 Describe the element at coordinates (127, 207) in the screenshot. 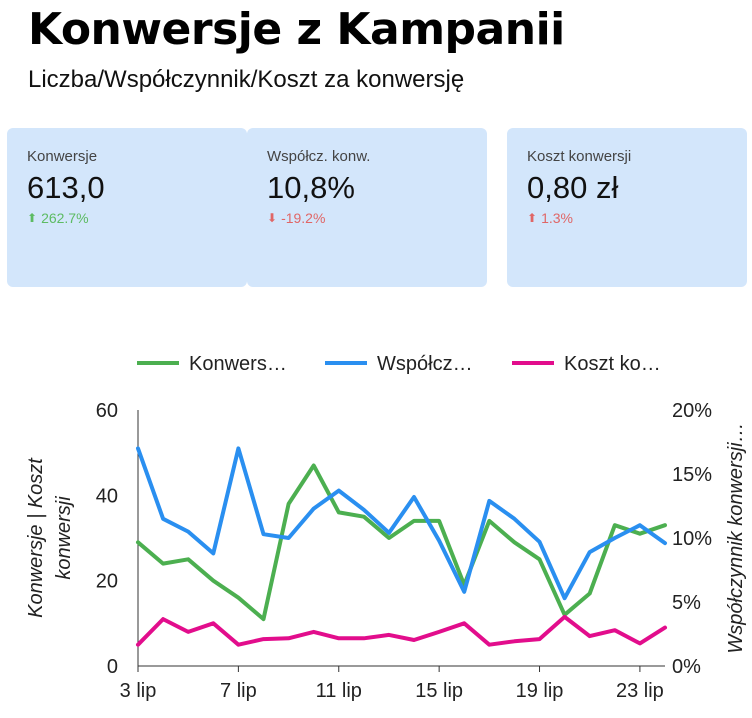

I see `kpi-card-conversions: Konwersje 613,0 ⬆ 262.7%` at that location.